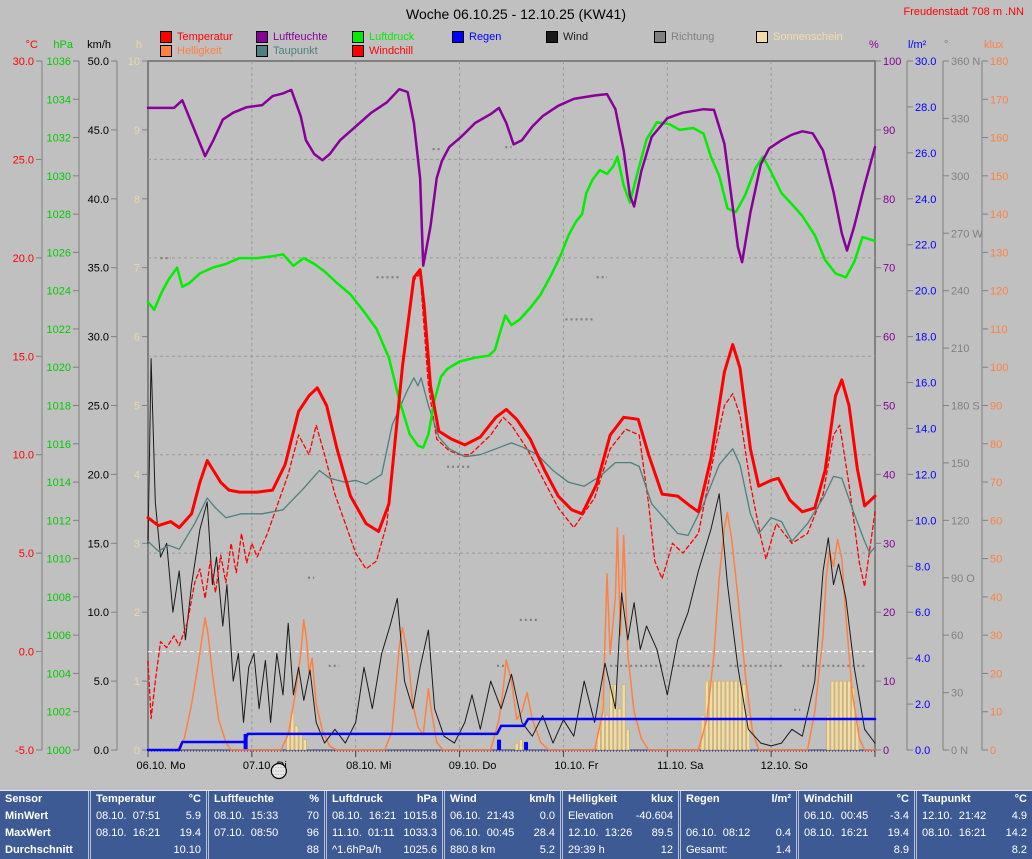 This screenshot has width=1032, height=859. I want to click on tick-label-wind: 15.0, so click(98, 544).